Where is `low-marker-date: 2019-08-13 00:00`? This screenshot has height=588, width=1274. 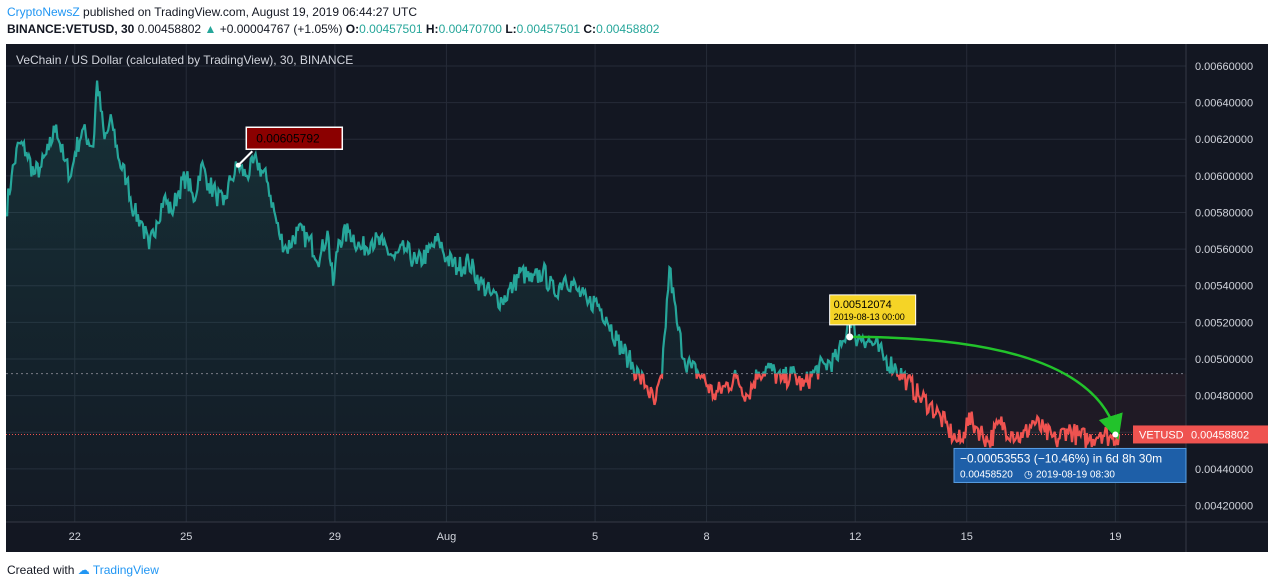 low-marker-date: 2019-08-13 00:00 is located at coordinates (869, 317).